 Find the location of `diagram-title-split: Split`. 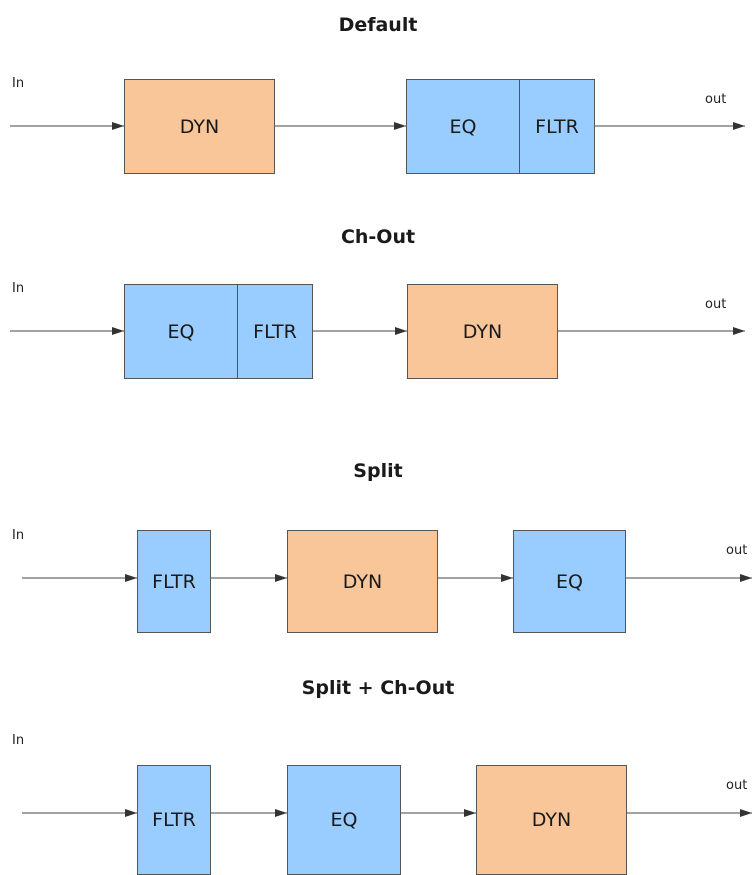

diagram-title-split: Split is located at coordinates (378, 471).